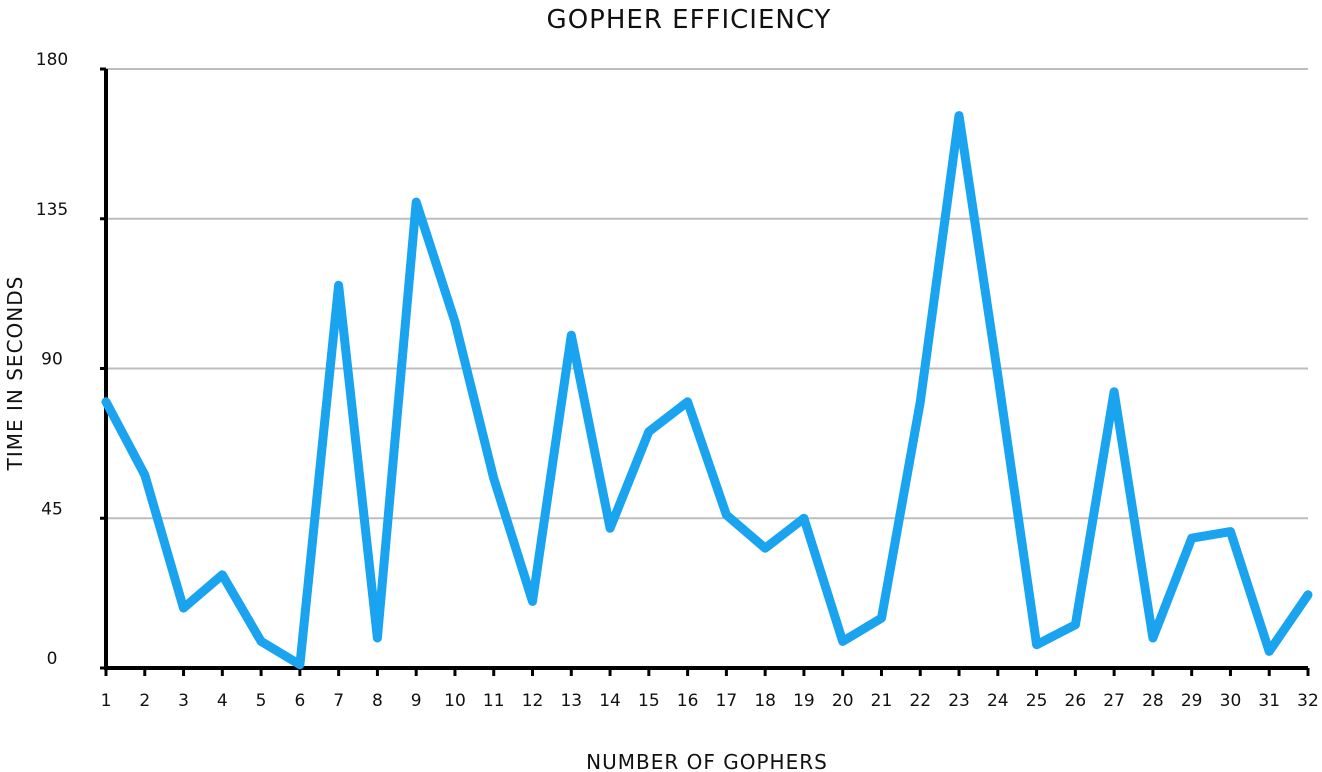 This screenshot has width=1322, height=772. What do you see at coordinates (1114, 701) in the screenshot?
I see `x-tick-label: 27` at bounding box center [1114, 701].